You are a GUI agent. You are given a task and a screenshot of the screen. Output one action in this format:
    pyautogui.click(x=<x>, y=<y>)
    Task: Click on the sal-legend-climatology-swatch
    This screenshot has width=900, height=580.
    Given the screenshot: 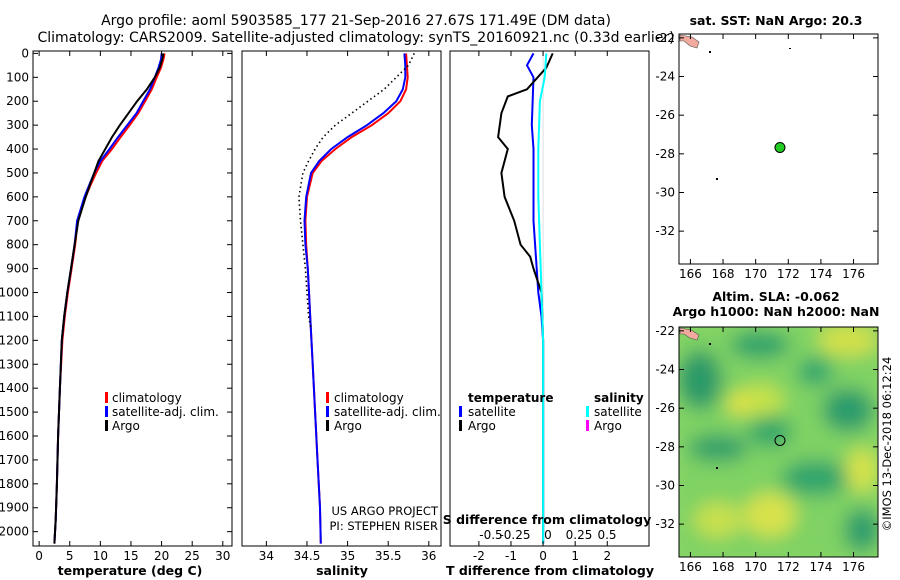 What is the action you would take?
    pyautogui.click(x=327, y=397)
    